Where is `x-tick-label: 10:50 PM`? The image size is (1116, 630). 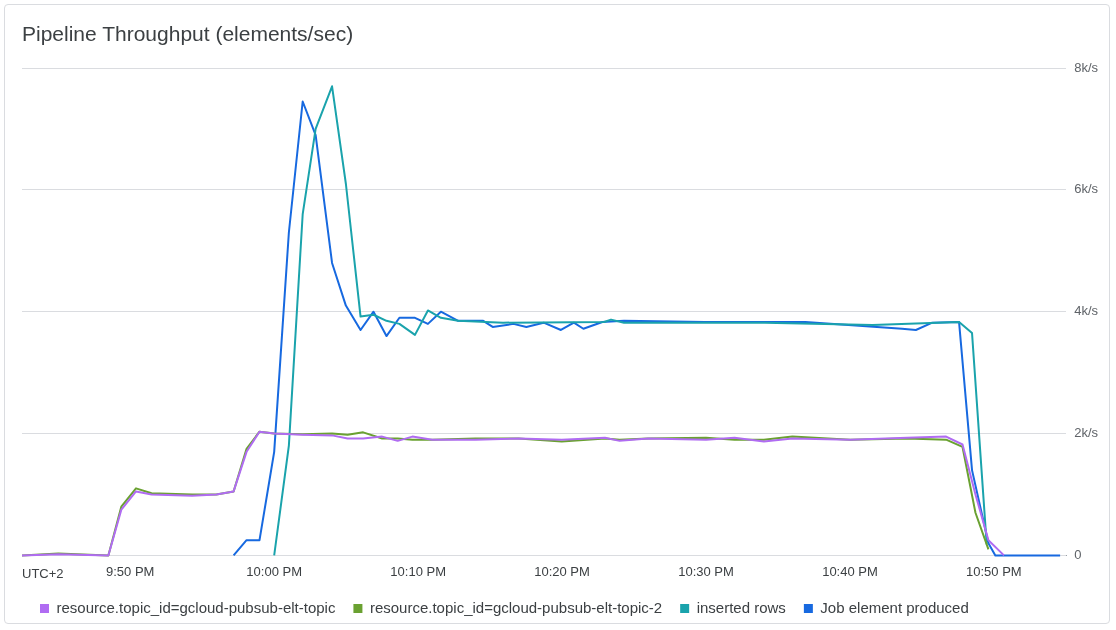
x-tick-label: 10:50 PM is located at coordinates (994, 571).